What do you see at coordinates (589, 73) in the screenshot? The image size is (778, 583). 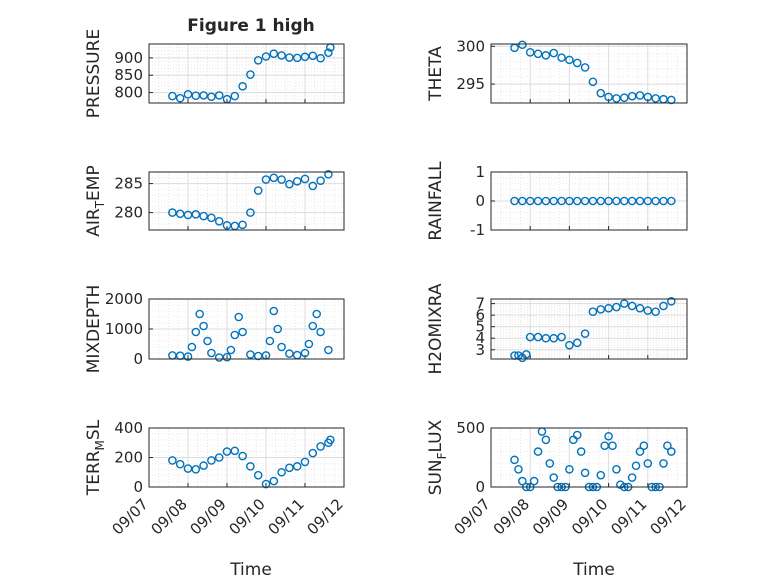 I see `axes-box-theta` at bounding box center [589, 73].